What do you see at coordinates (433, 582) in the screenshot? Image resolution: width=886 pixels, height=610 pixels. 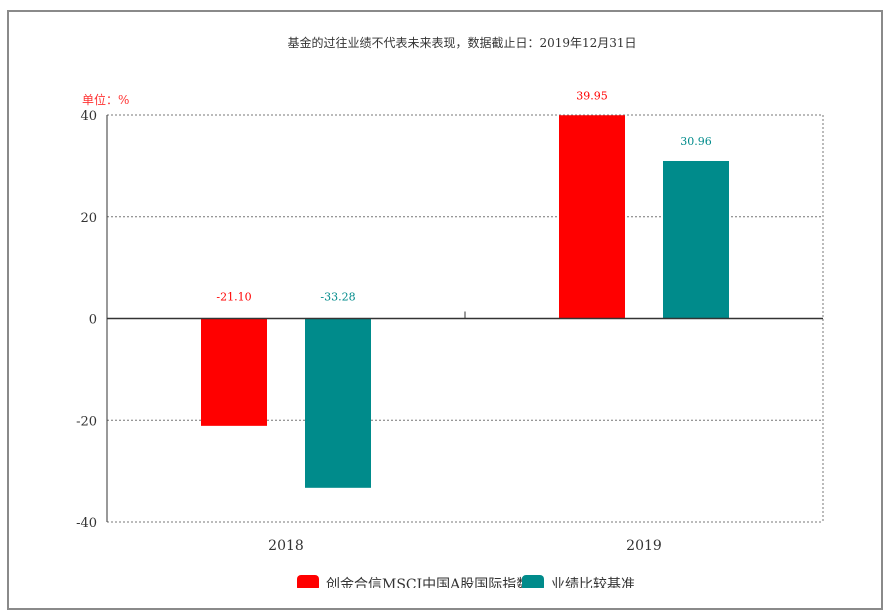 I see `legend-label: 创金合信MSCI中国A股国际指数A` at bounding box center [433, 582].